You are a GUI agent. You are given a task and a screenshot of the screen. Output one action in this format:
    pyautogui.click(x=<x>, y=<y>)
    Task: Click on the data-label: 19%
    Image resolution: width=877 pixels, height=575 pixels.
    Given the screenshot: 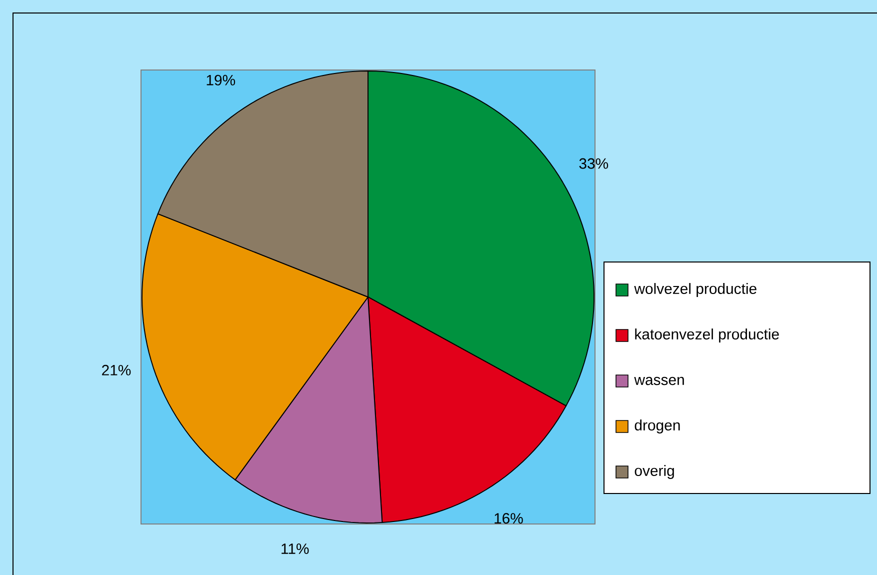 What is the action you would take?
    pyautogui.click(x=221, y=80)
    